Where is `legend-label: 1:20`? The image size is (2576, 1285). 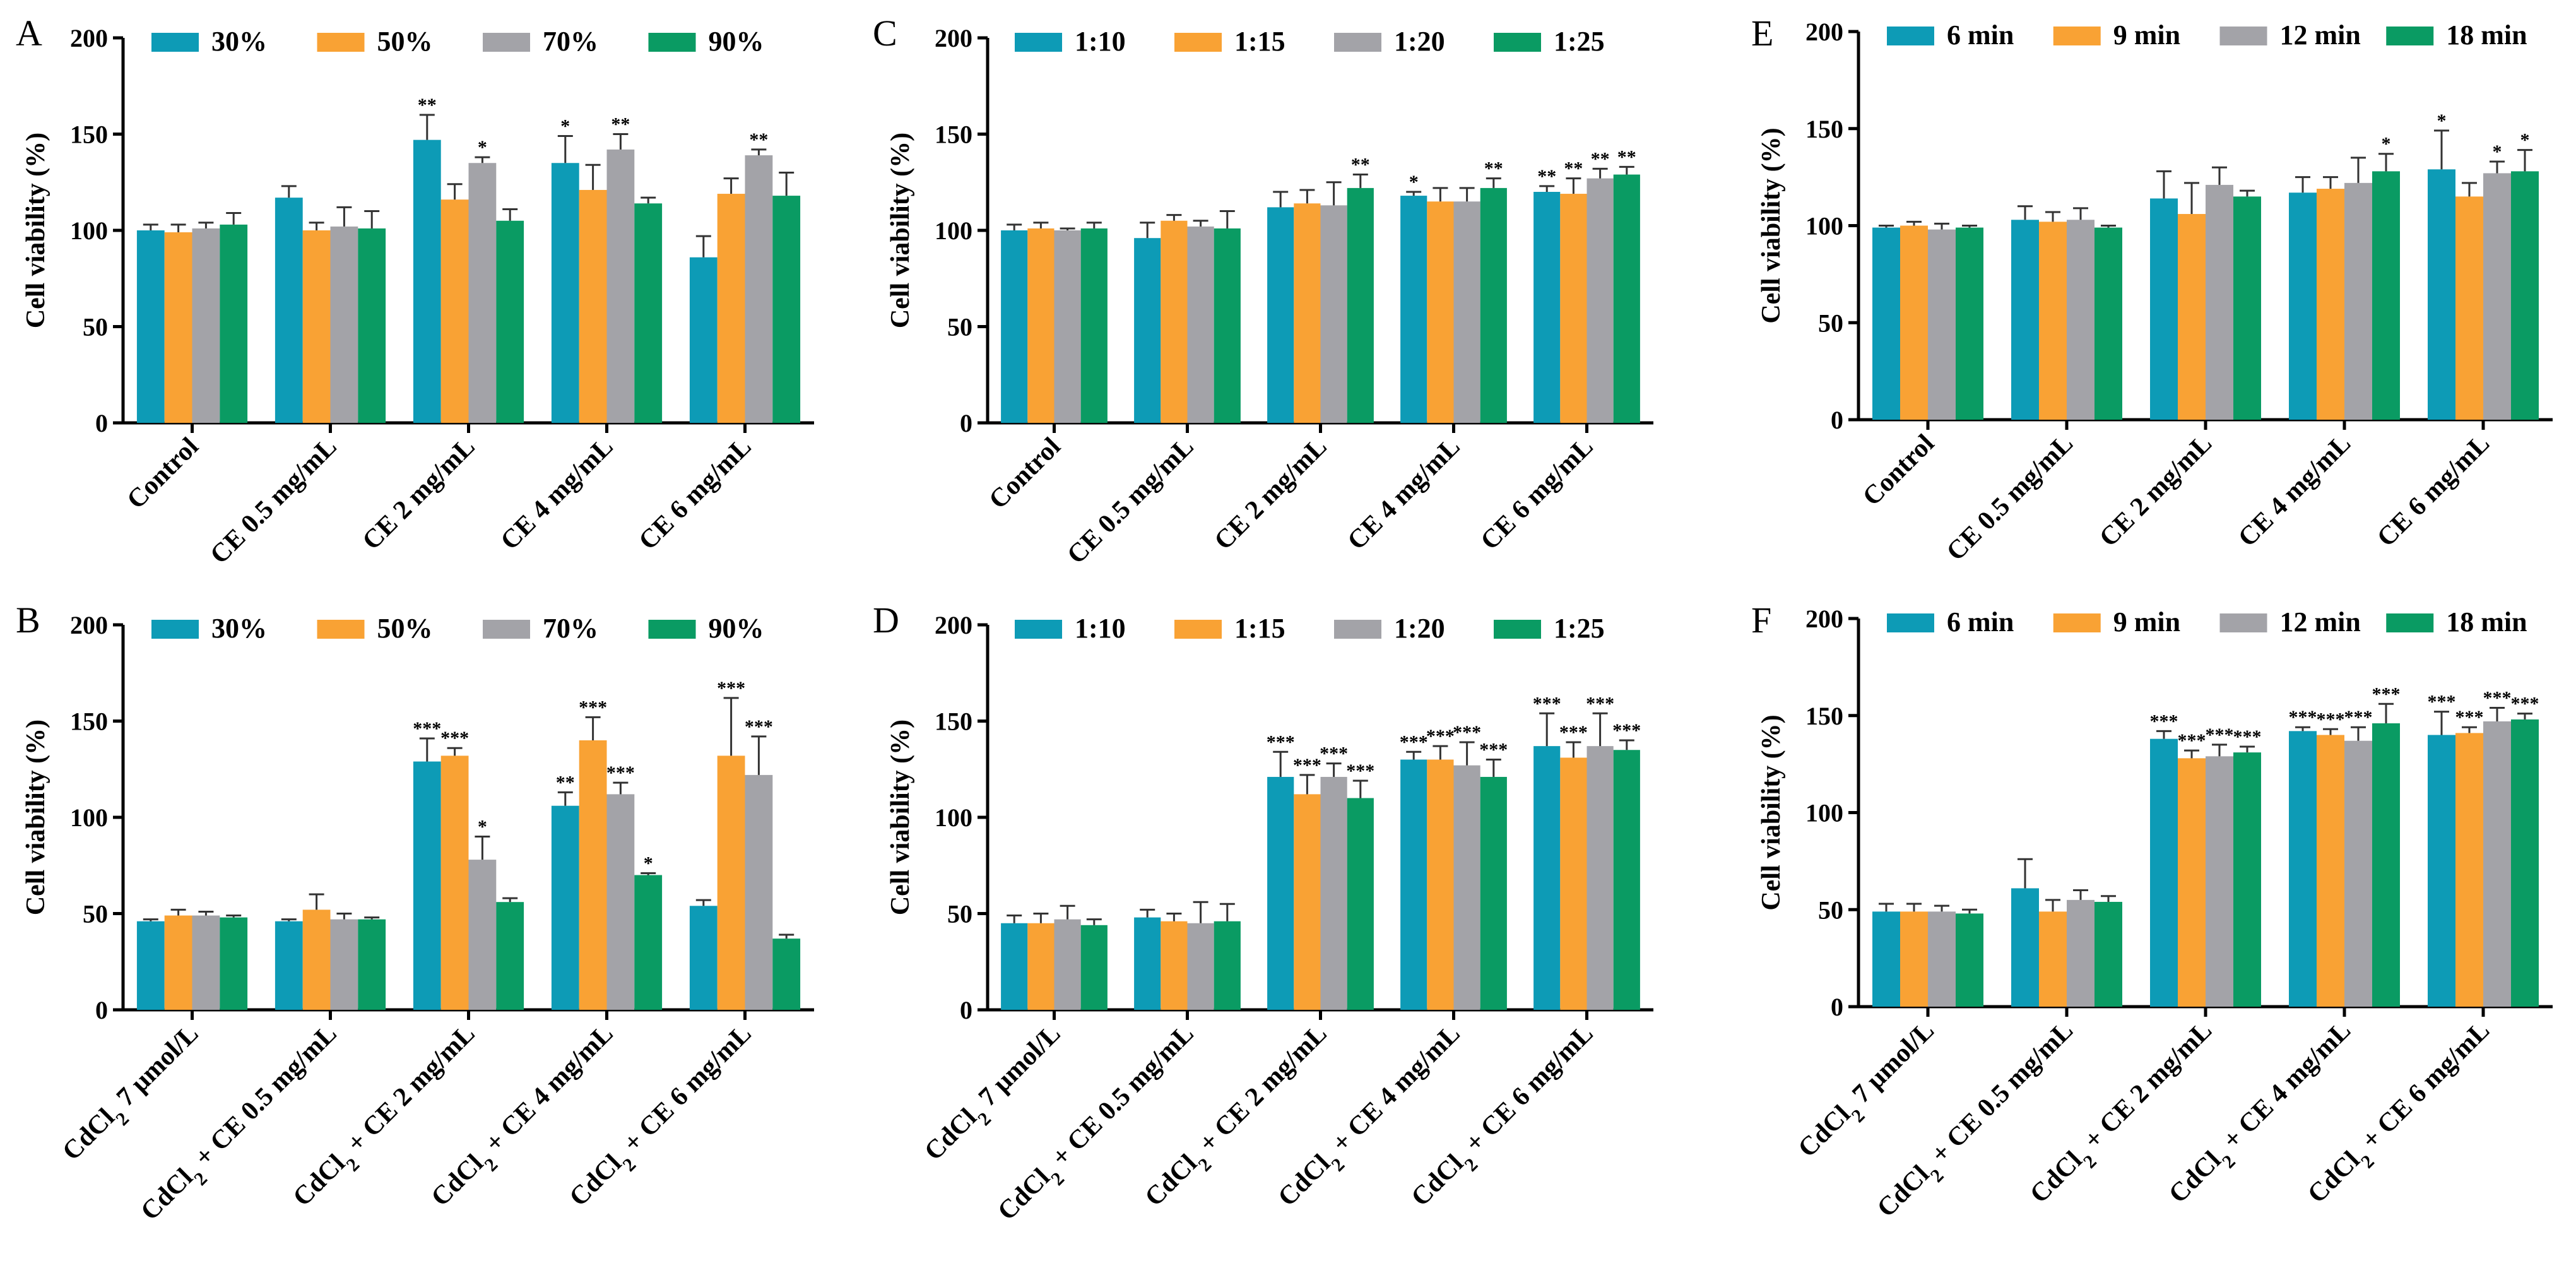
legend-label: 1:20 is located at coordinates (1420, 41).